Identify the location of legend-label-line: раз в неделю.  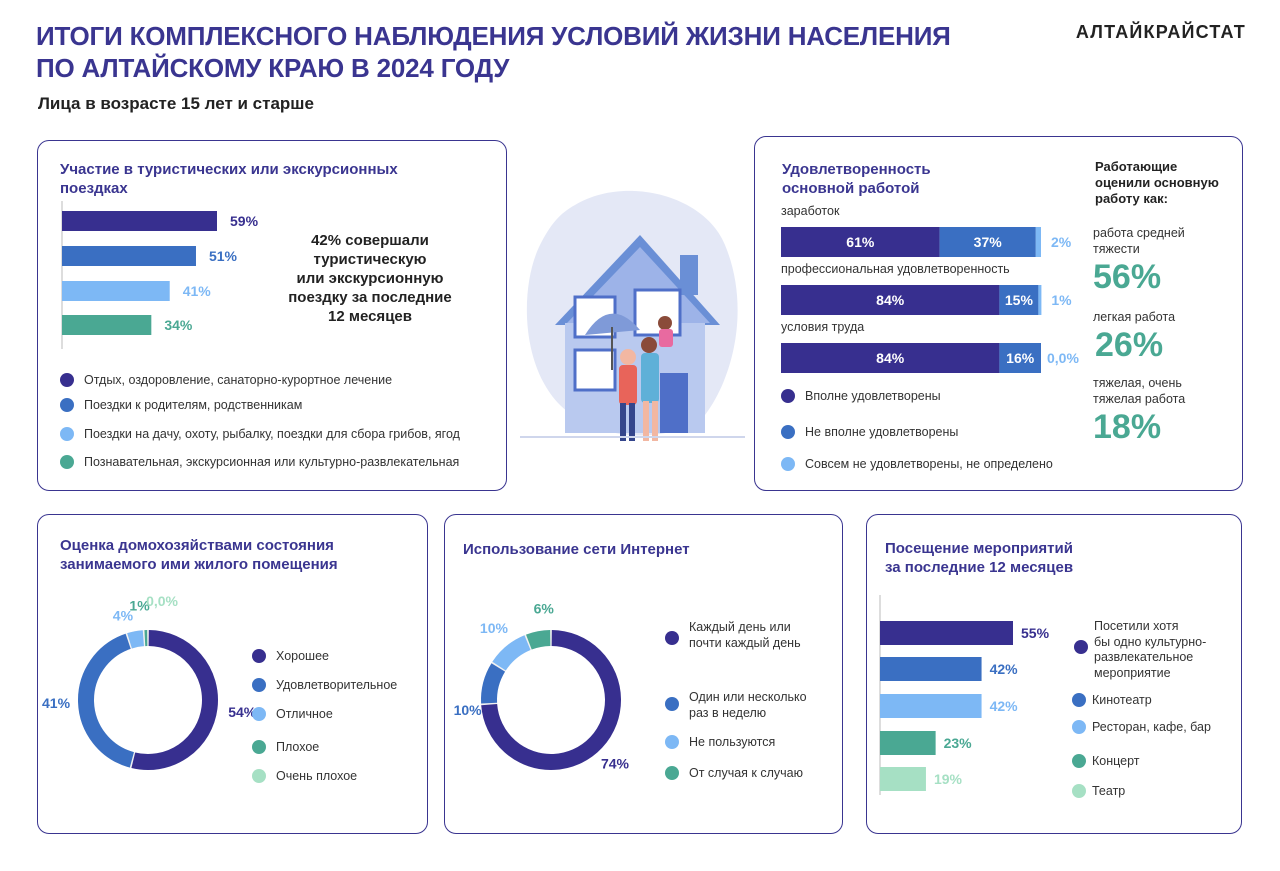
(728, 713).